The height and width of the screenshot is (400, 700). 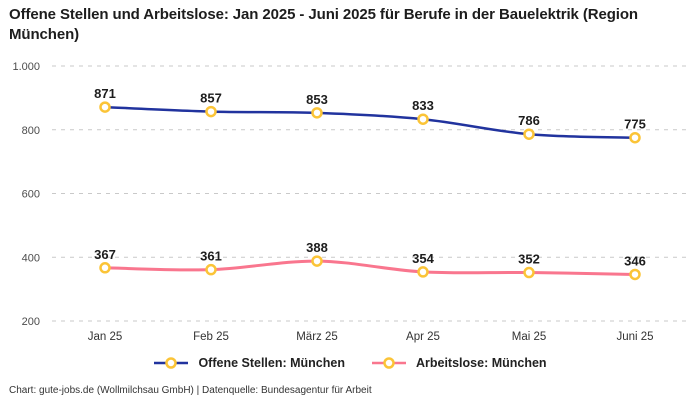 I want to click on y-tick-label: 400, so click(x=31, y=258).